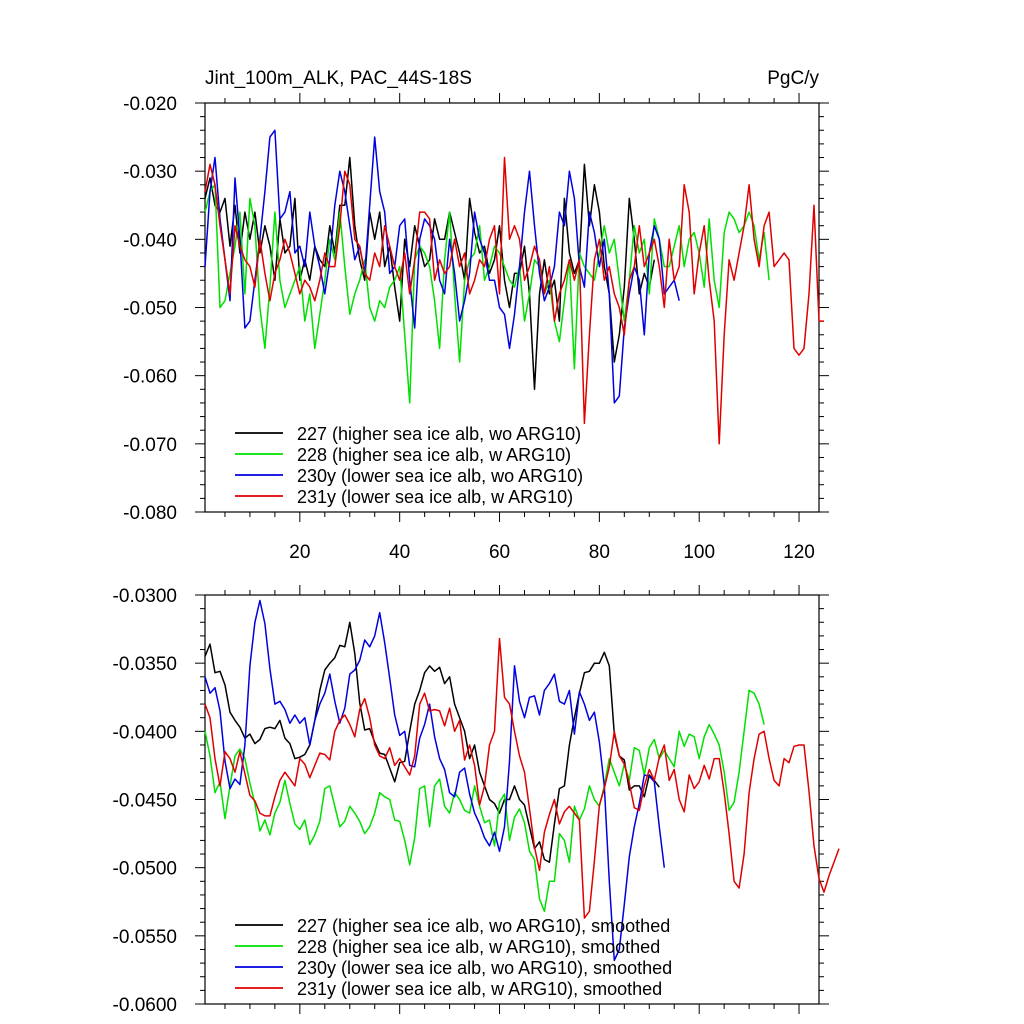 The width and height of the screenshot is (1024, 1024). What do you see at coordinates (150, 377) in the screenshot?
I see `y-tick-label: -0.060` at bounding box center [150, 377].